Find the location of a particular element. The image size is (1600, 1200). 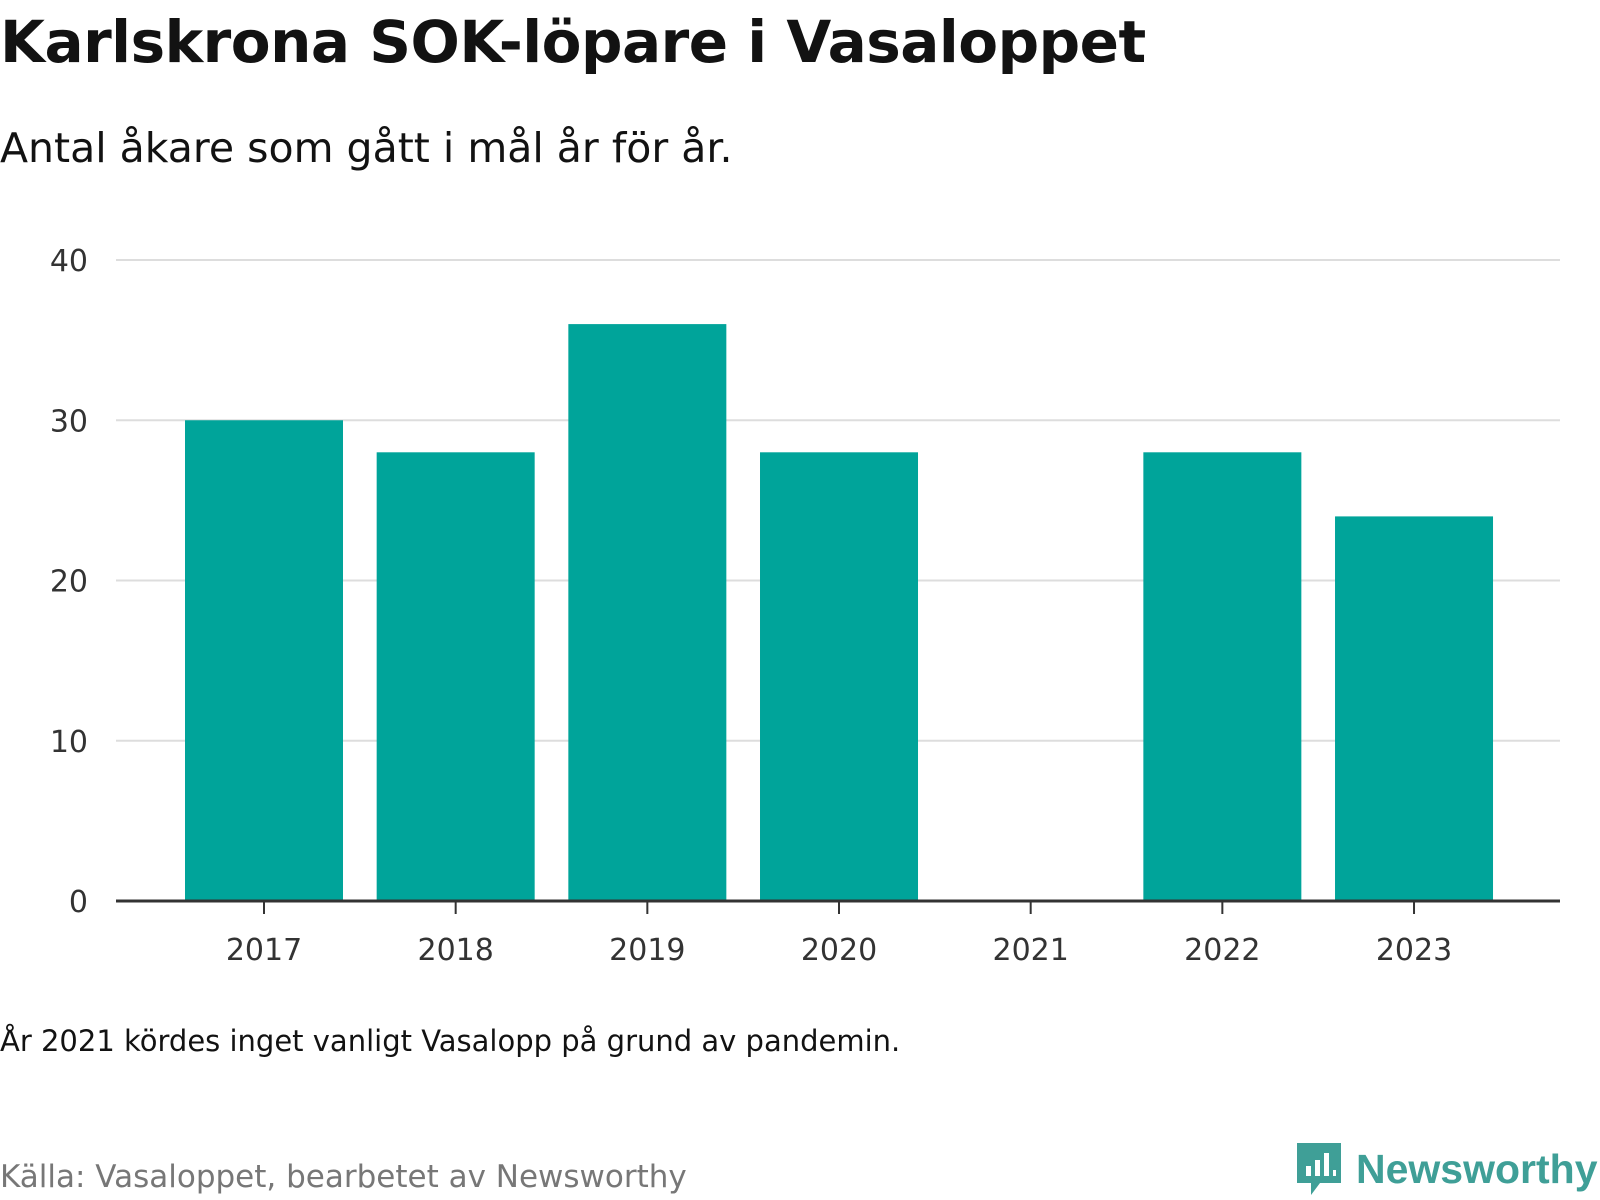

x-tick-label: 2021 is located at coordinates (1031, 950).